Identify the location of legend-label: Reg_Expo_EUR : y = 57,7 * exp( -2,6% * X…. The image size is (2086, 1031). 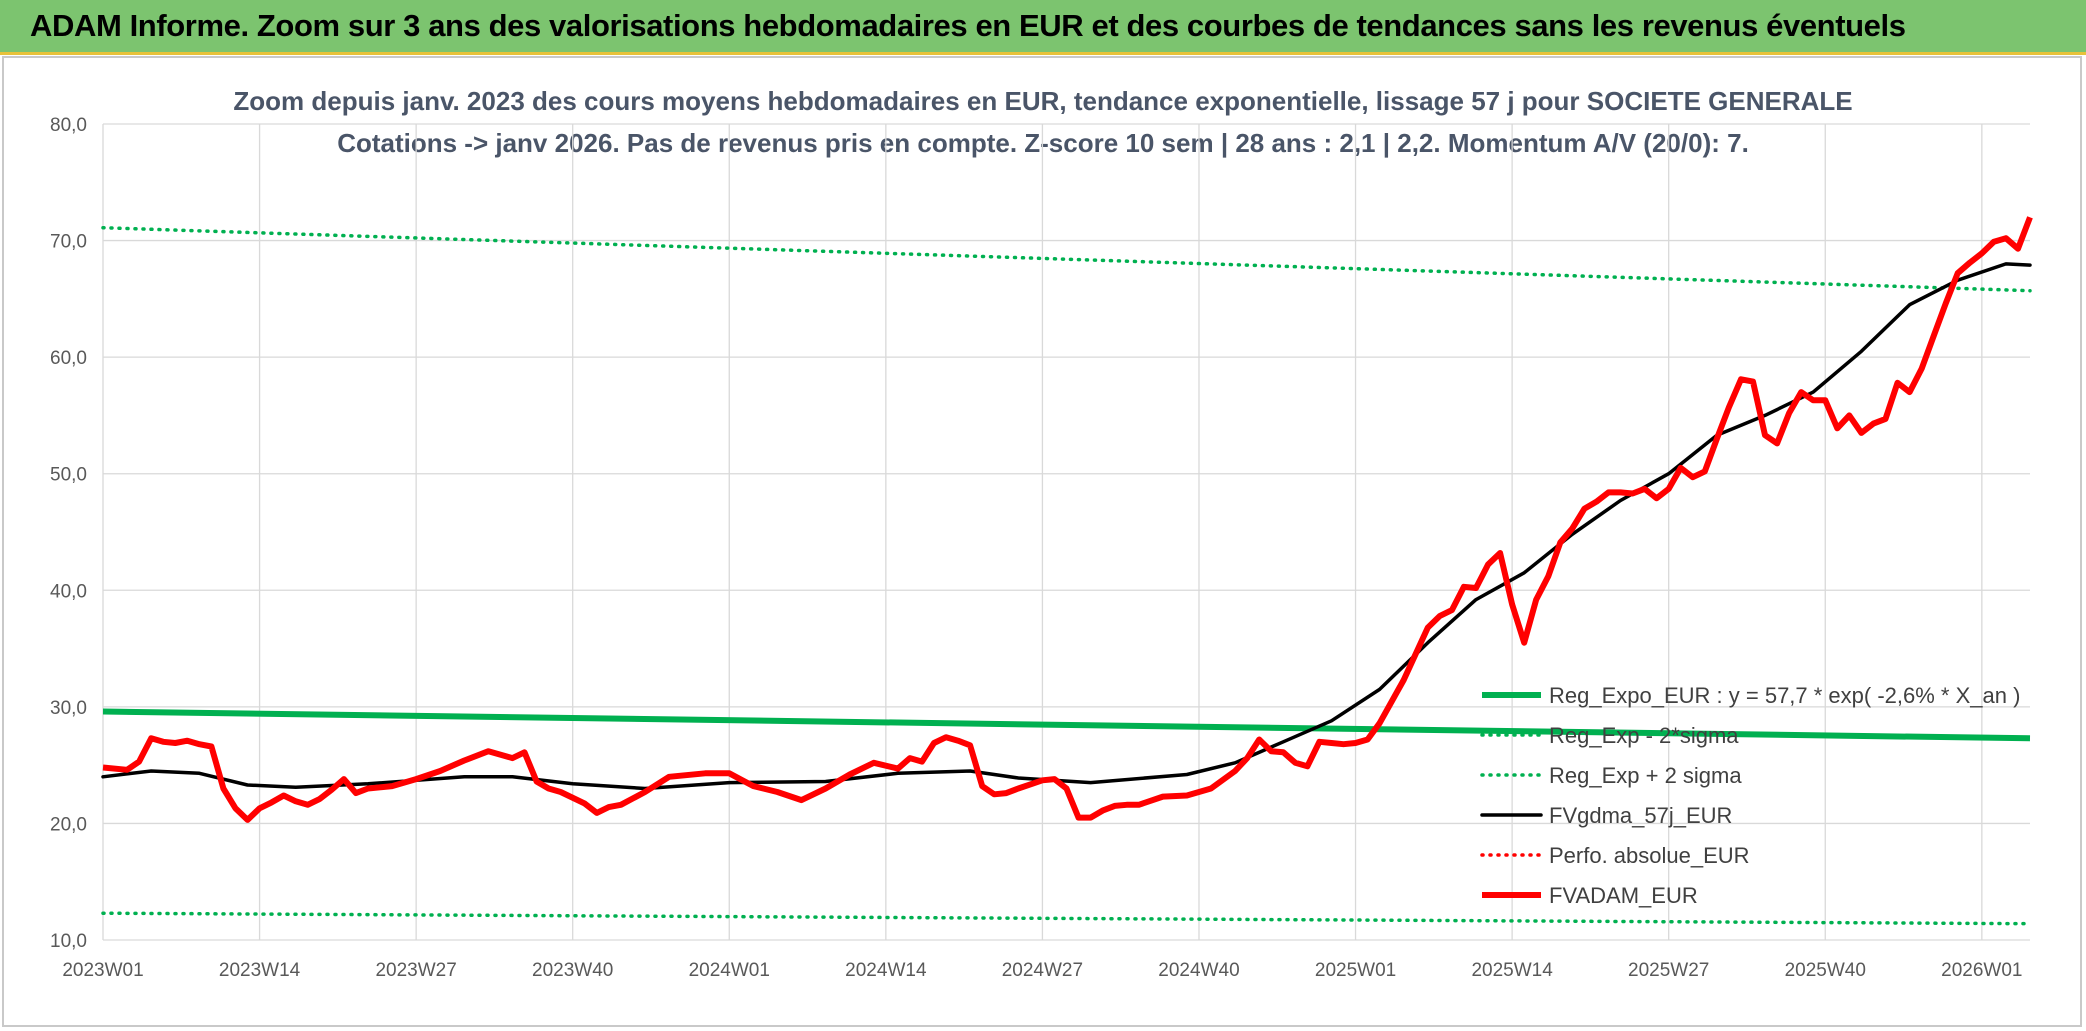
(1784, 695).